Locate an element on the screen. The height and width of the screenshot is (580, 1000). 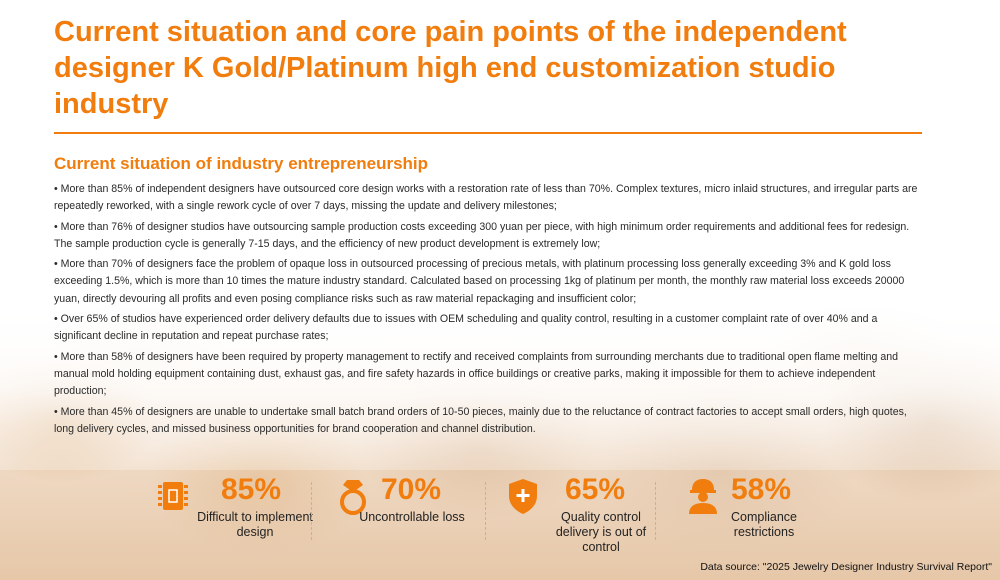
stat-value: 58% is located at coordinates (761, 489).